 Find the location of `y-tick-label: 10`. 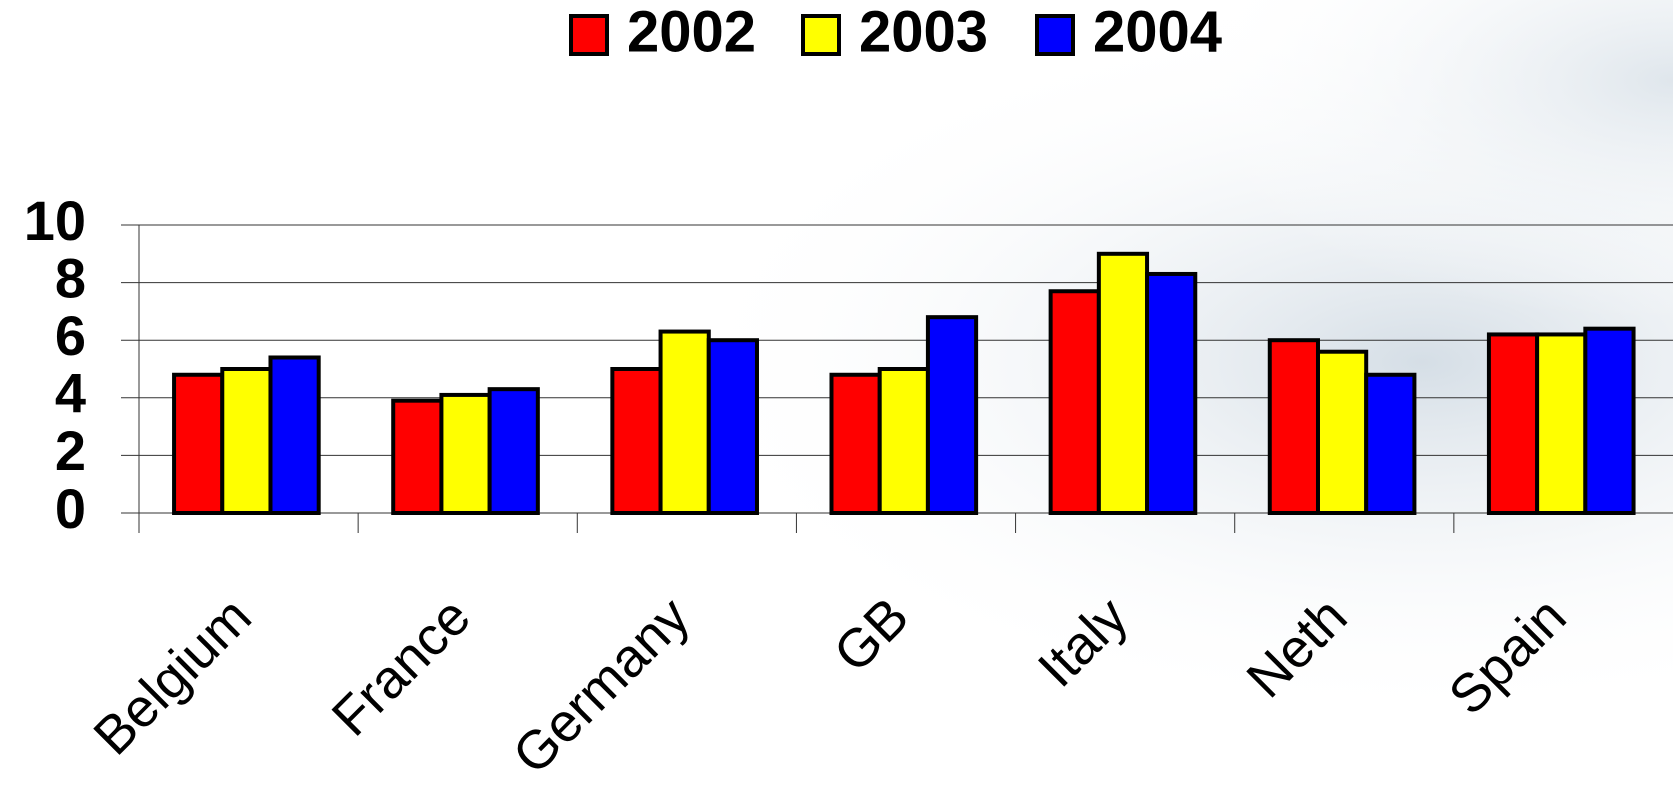

y-tick-label: 10 is located at coordinates (55, 220).